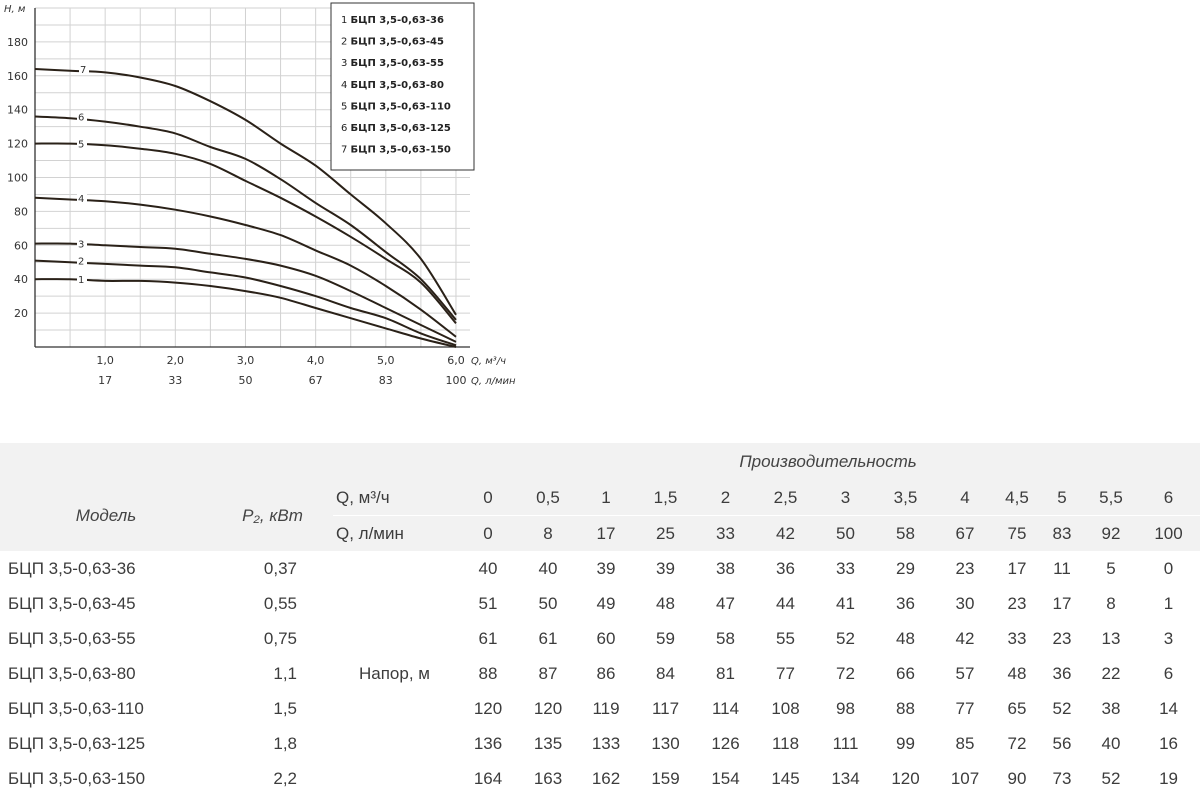  What do you see at coordinates (606, 568) in the screenshot?
I see `head-value: 39` at bounding box center [606, 568].